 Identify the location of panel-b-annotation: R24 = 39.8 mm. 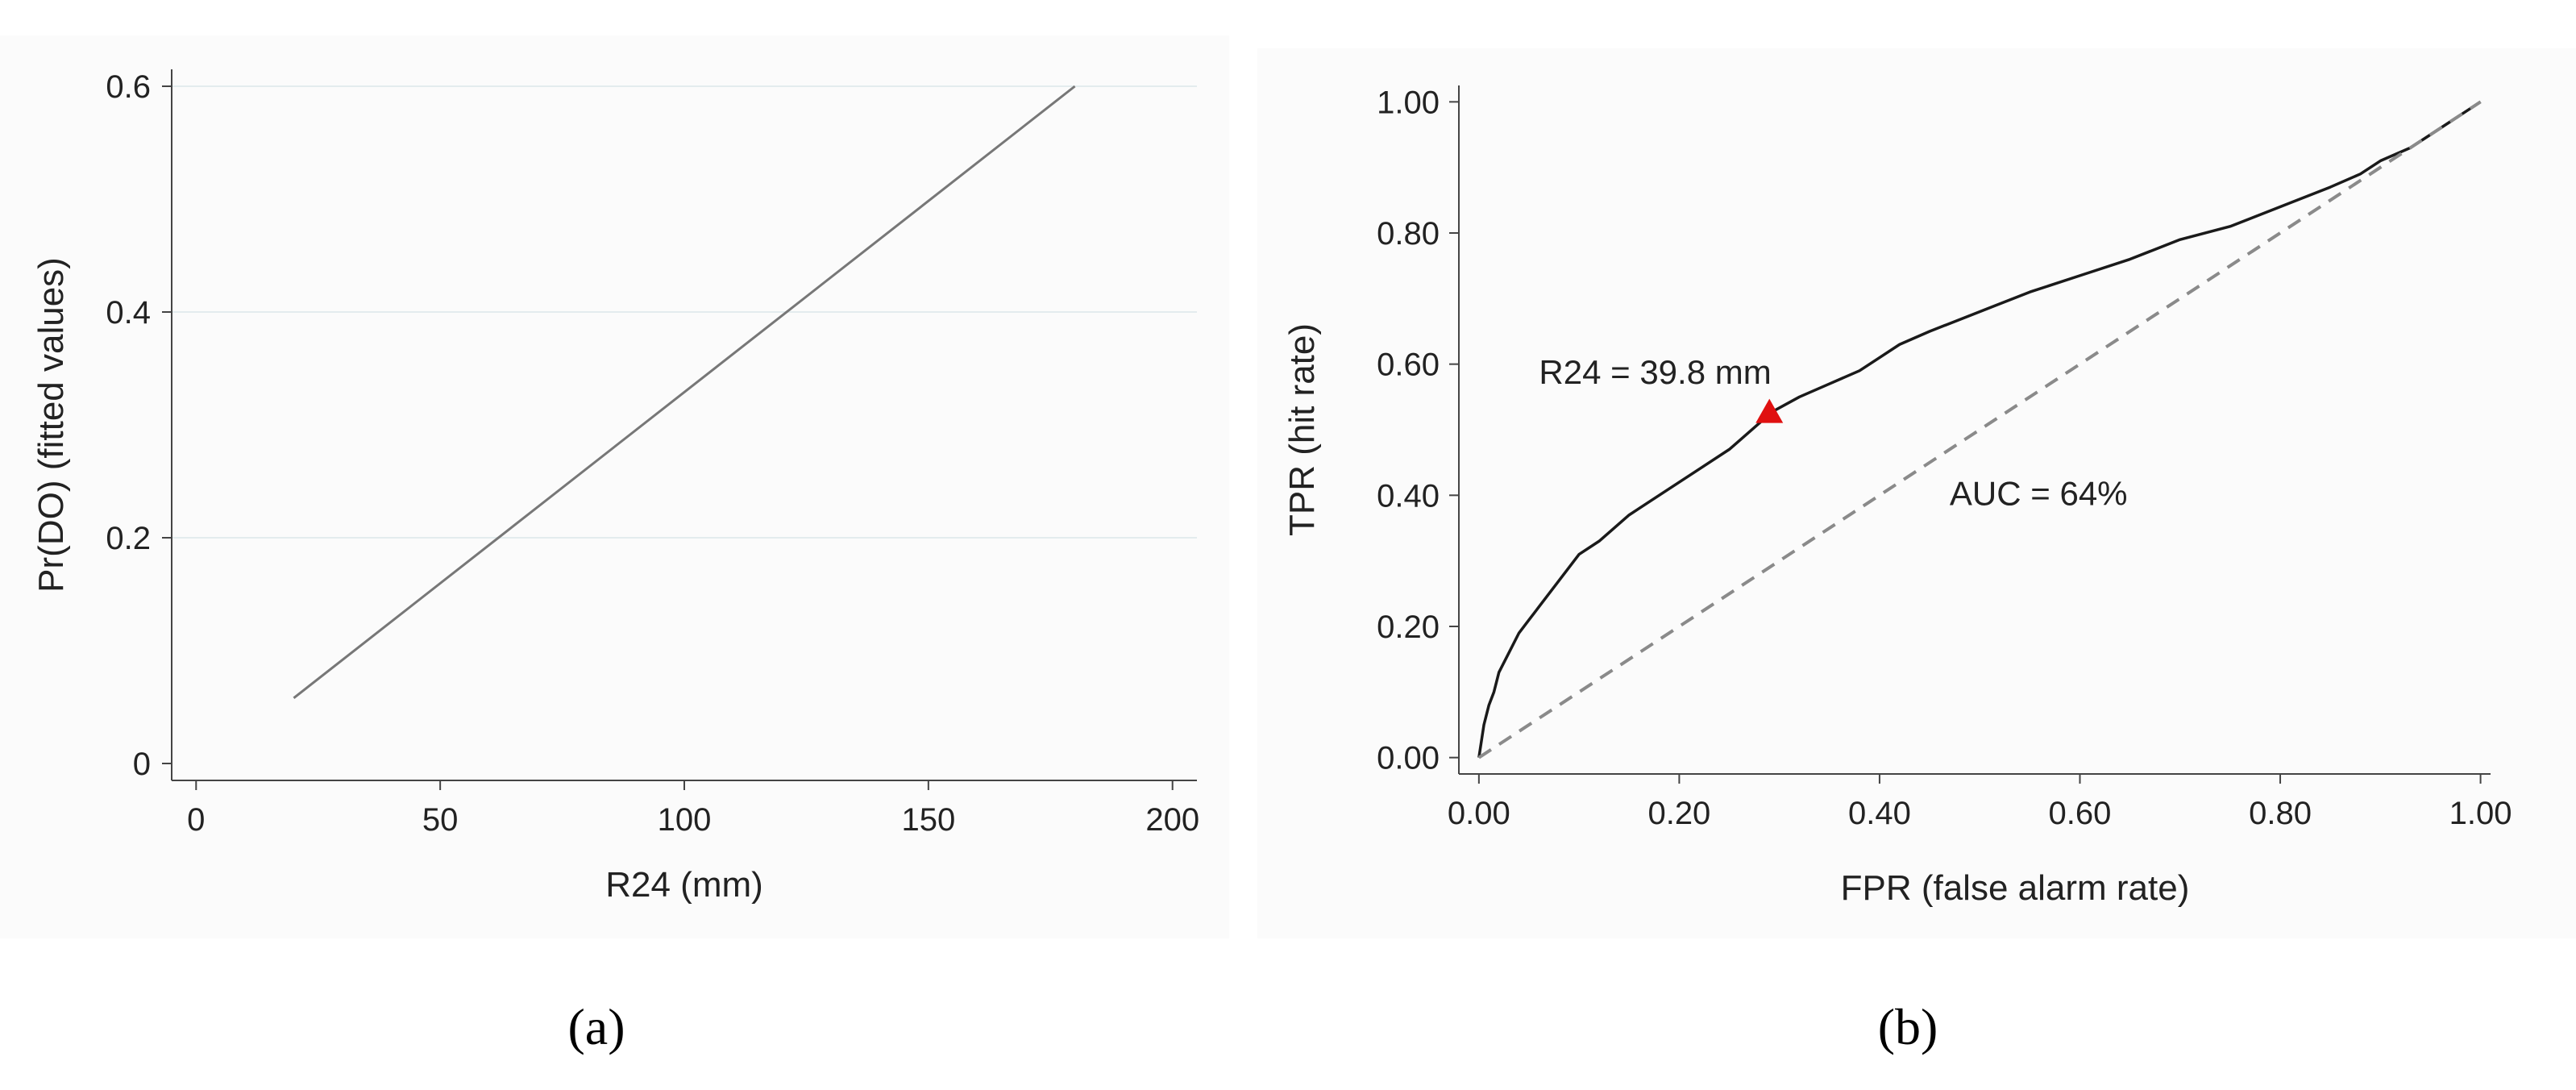
(1655, 372).